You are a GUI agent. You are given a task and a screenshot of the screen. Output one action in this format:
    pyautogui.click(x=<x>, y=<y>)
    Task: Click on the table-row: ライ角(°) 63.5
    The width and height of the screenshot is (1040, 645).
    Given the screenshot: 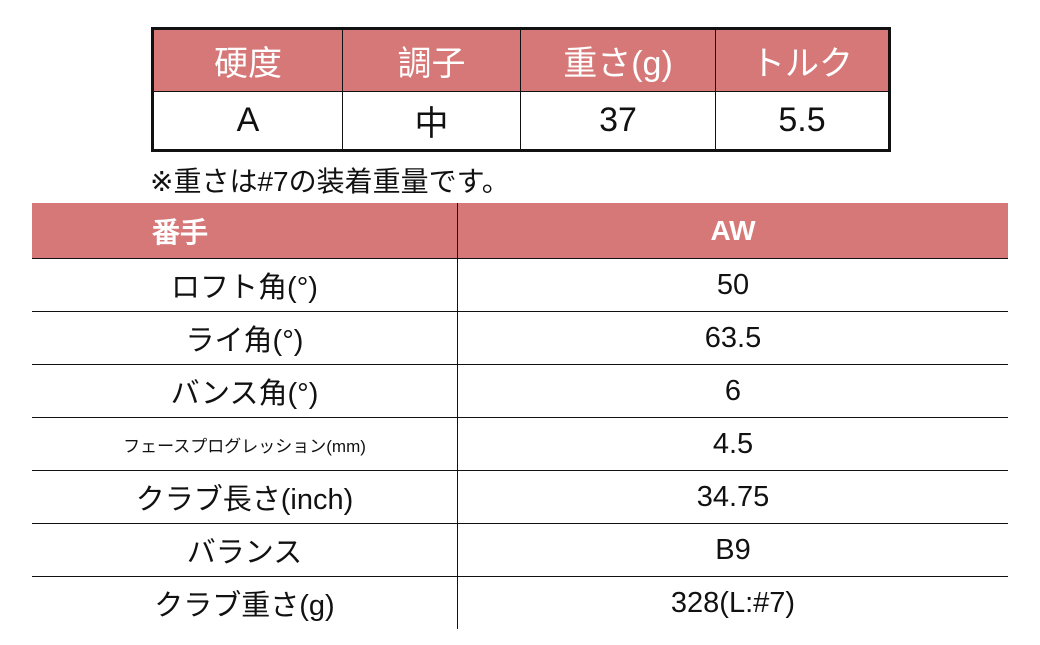 What is the action you would take?
    pyautogui.click(x=520, y=338)
    